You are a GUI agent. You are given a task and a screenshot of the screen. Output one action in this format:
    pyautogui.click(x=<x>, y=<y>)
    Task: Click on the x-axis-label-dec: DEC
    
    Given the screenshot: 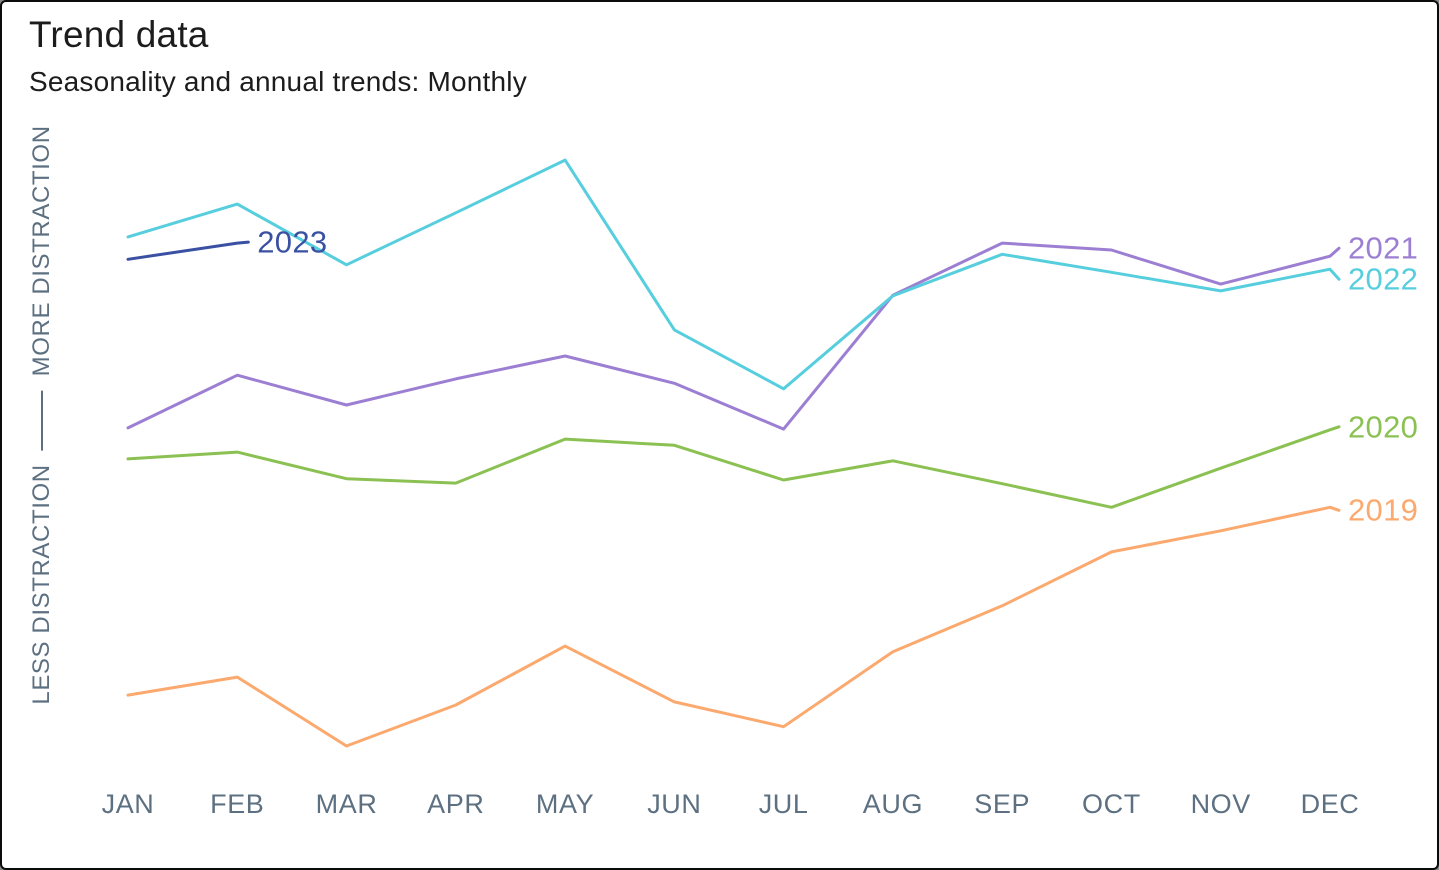 What is the action you would take?
    pyautogui.click(x=1330, y=804)
    